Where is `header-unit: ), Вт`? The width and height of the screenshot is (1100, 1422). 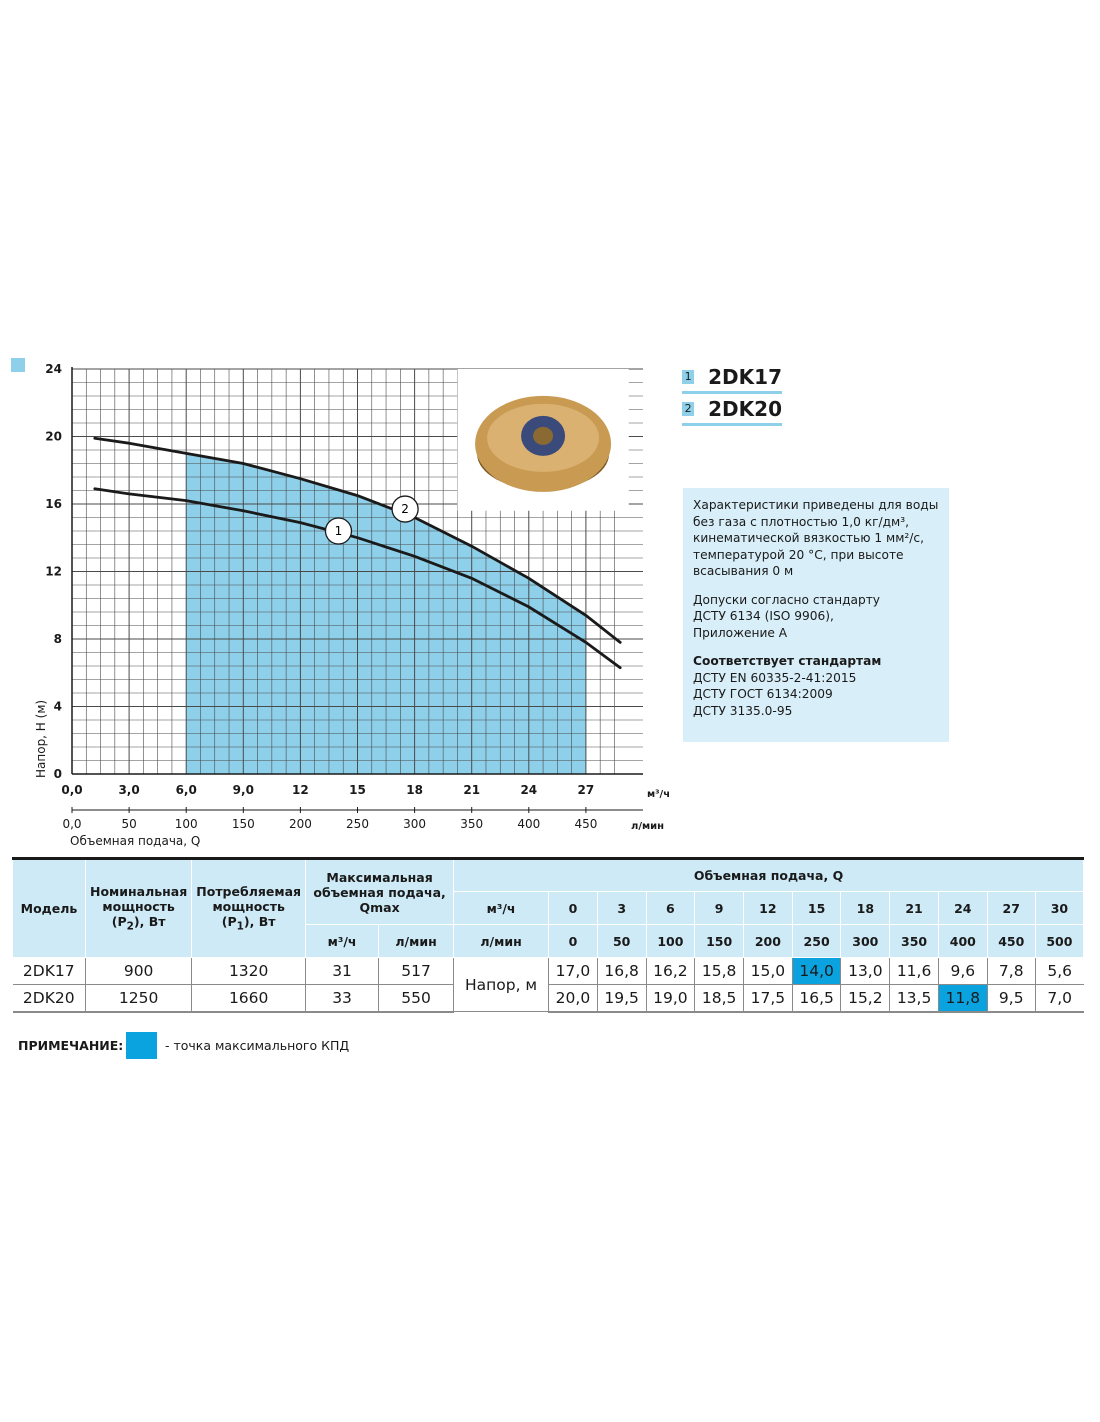
header-unit: ), Вт is located at coordinates (259, 922).